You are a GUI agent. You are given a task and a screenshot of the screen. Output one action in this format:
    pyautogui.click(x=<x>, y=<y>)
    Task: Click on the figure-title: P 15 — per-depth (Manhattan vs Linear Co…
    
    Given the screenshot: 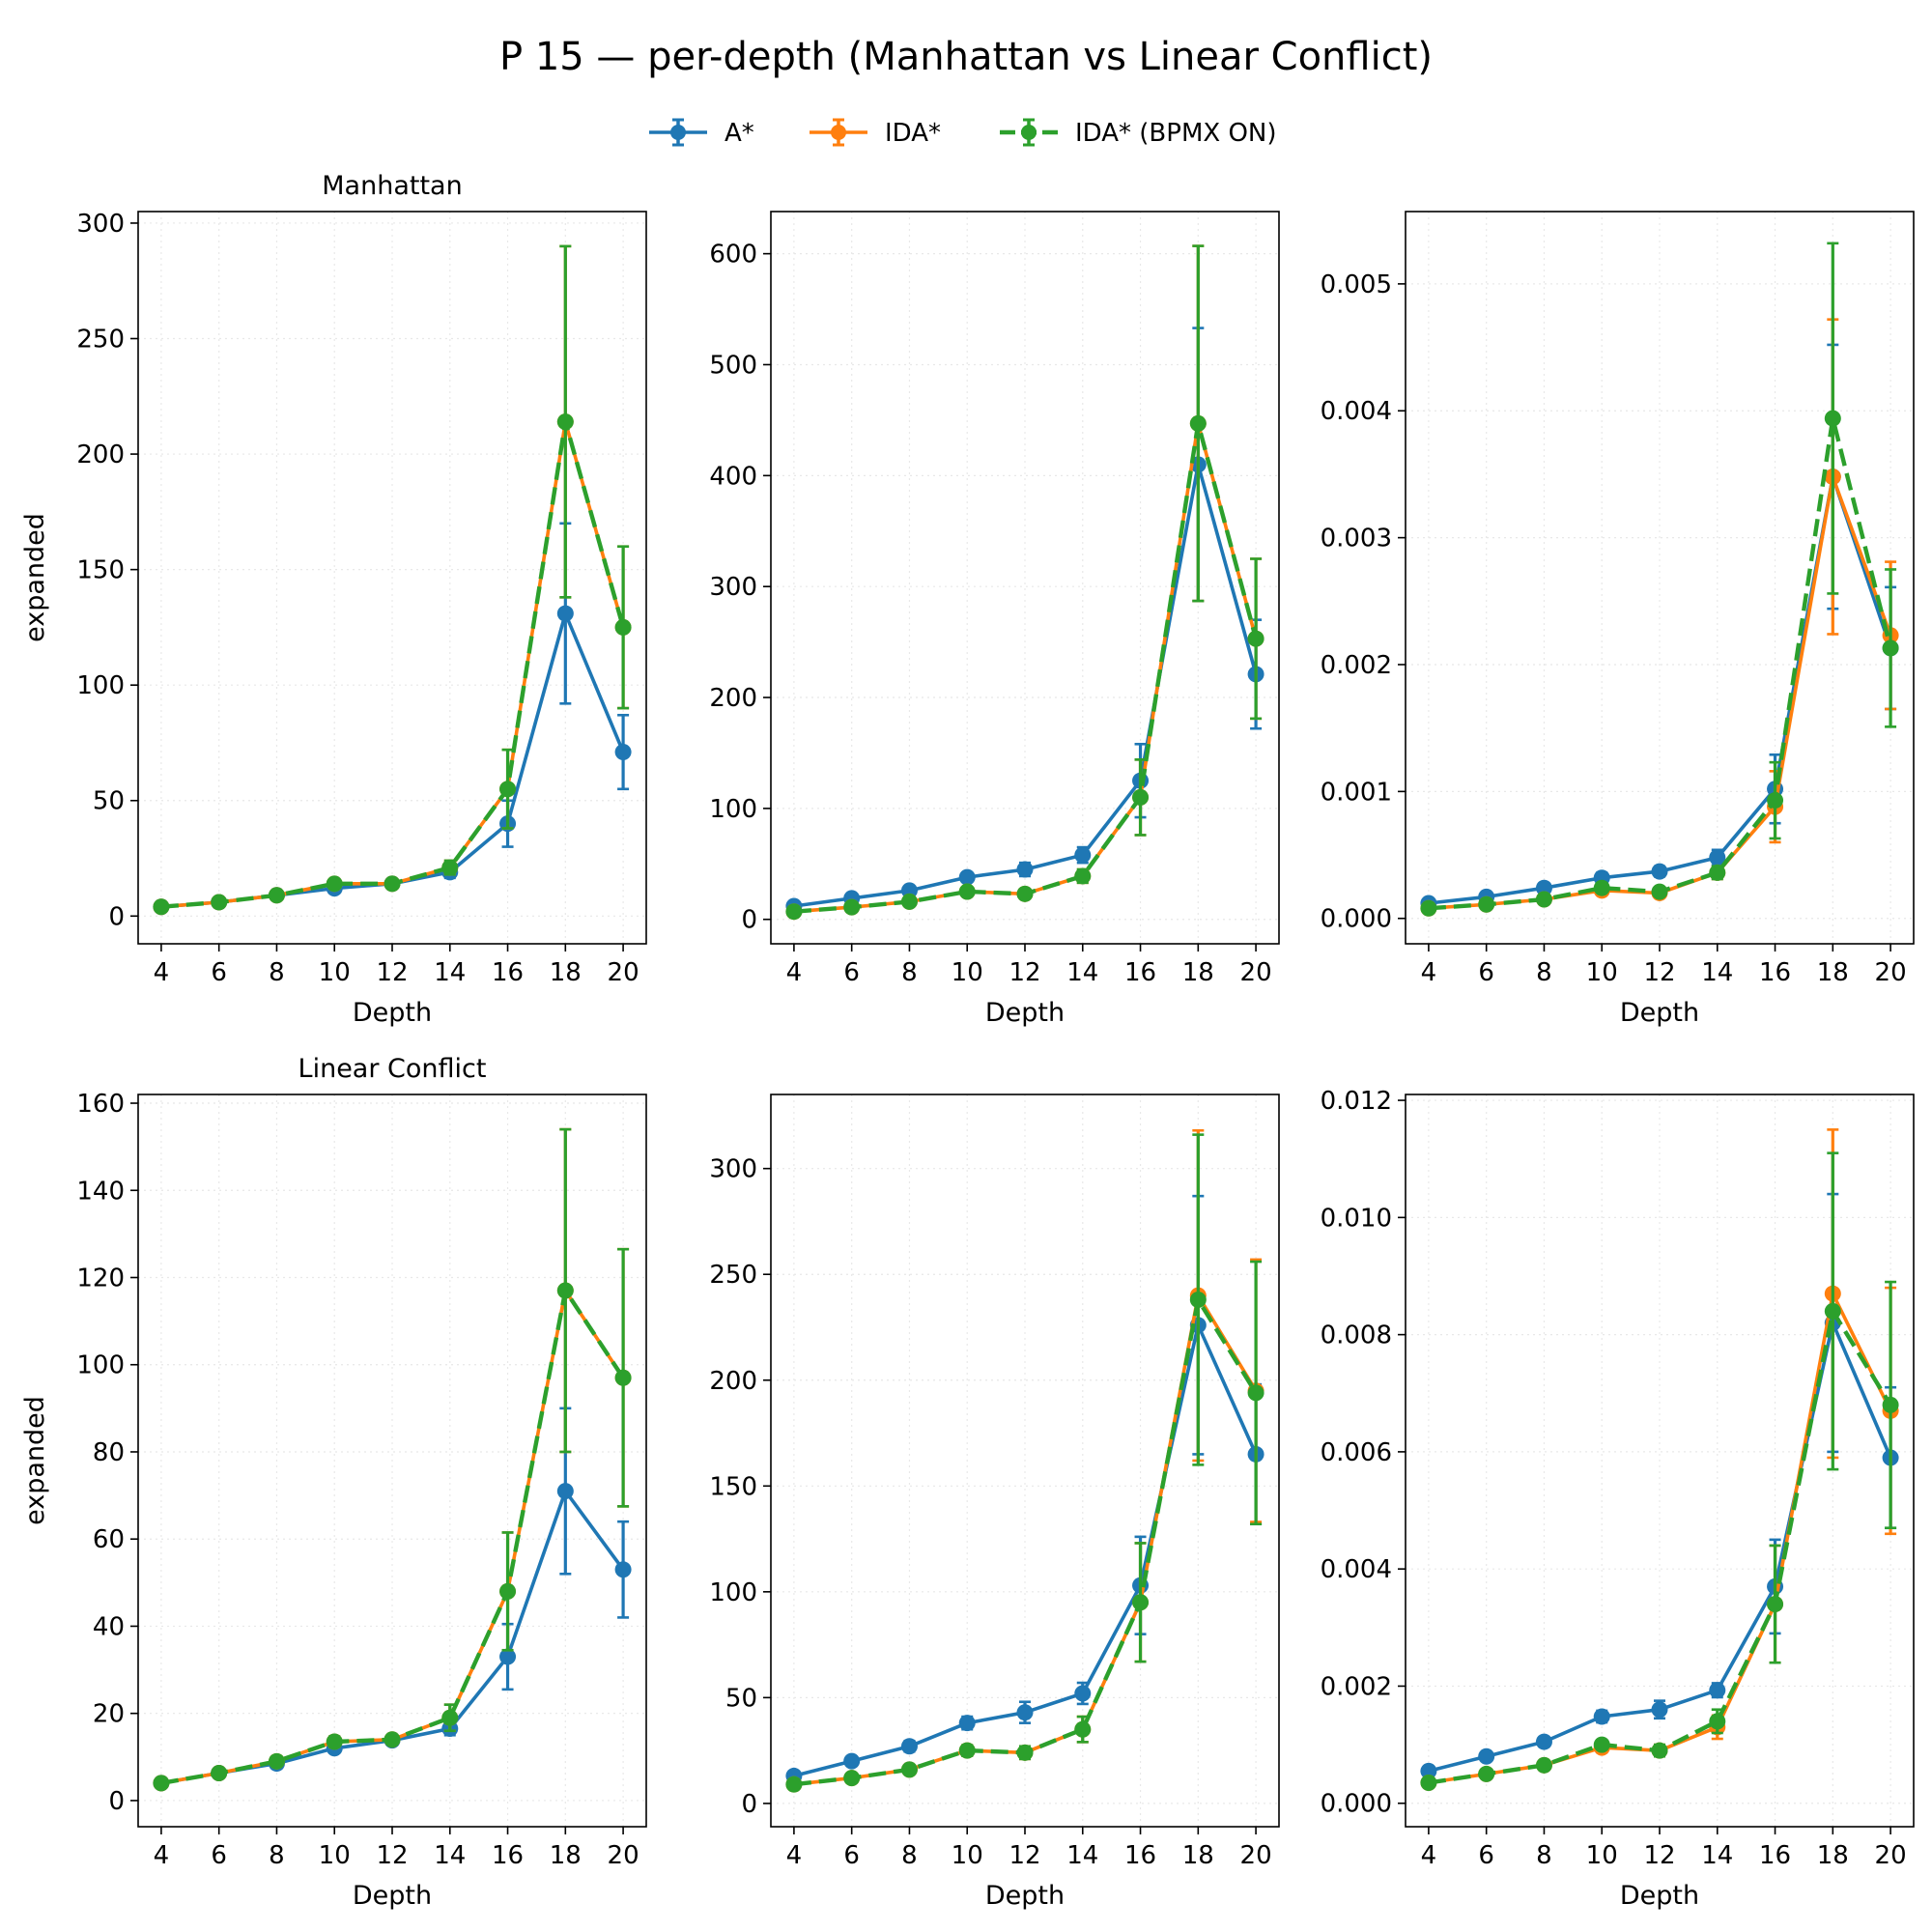 What is the action you would take?
    pyautogui.click(x=966, y=57)
    